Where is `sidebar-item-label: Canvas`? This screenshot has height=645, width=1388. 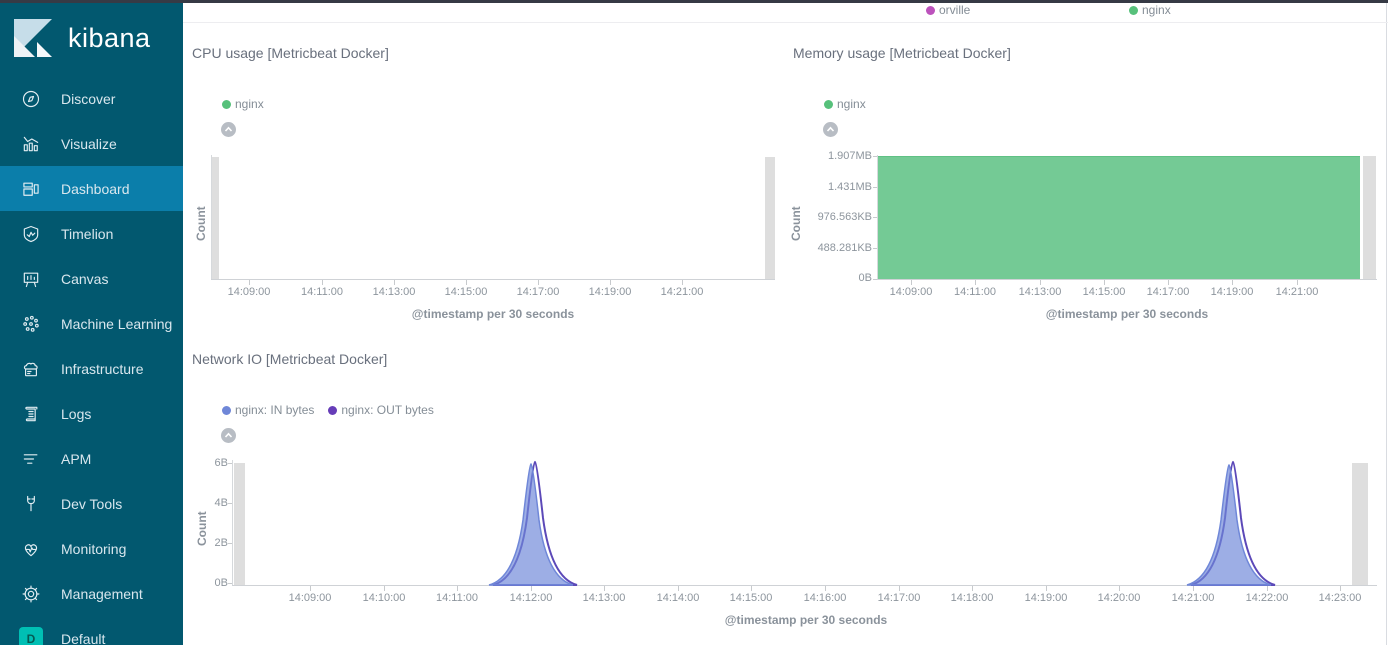 sidebar-item-label: Canvas is located at coordinates (85, 278).